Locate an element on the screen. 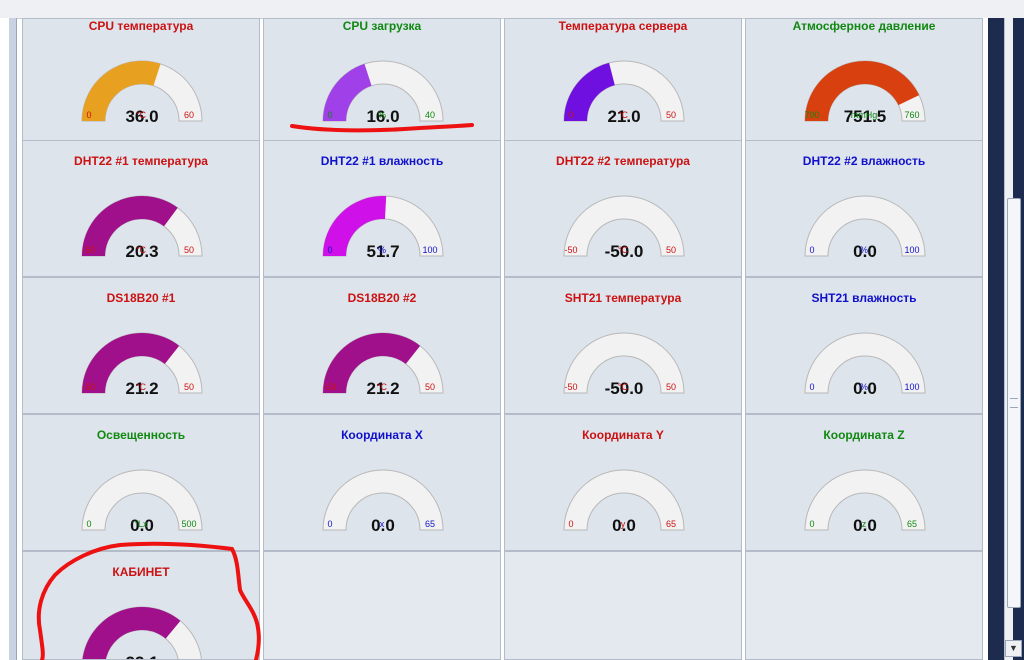 This screenshot has width=1024, height=660. gauge-max-label: 60 is located at coordinates (188, 115).